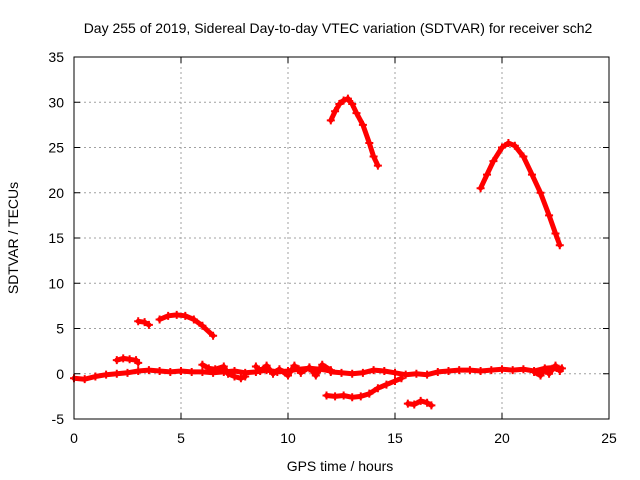 This screenshot has width=640, height=480. I want to click on series-trace, so click(520, 194).